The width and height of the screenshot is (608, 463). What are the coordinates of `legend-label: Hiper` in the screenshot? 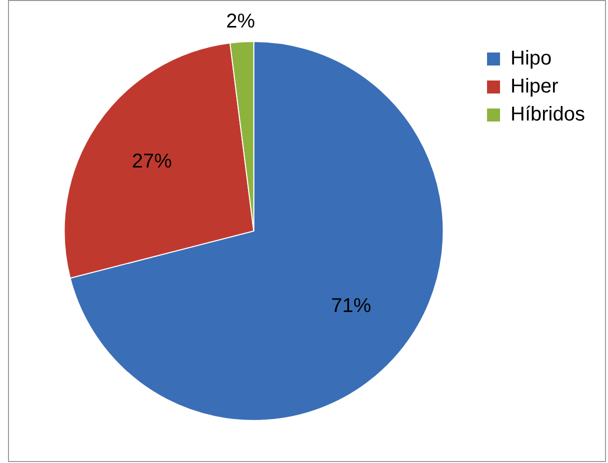 It's located at (534, 87).